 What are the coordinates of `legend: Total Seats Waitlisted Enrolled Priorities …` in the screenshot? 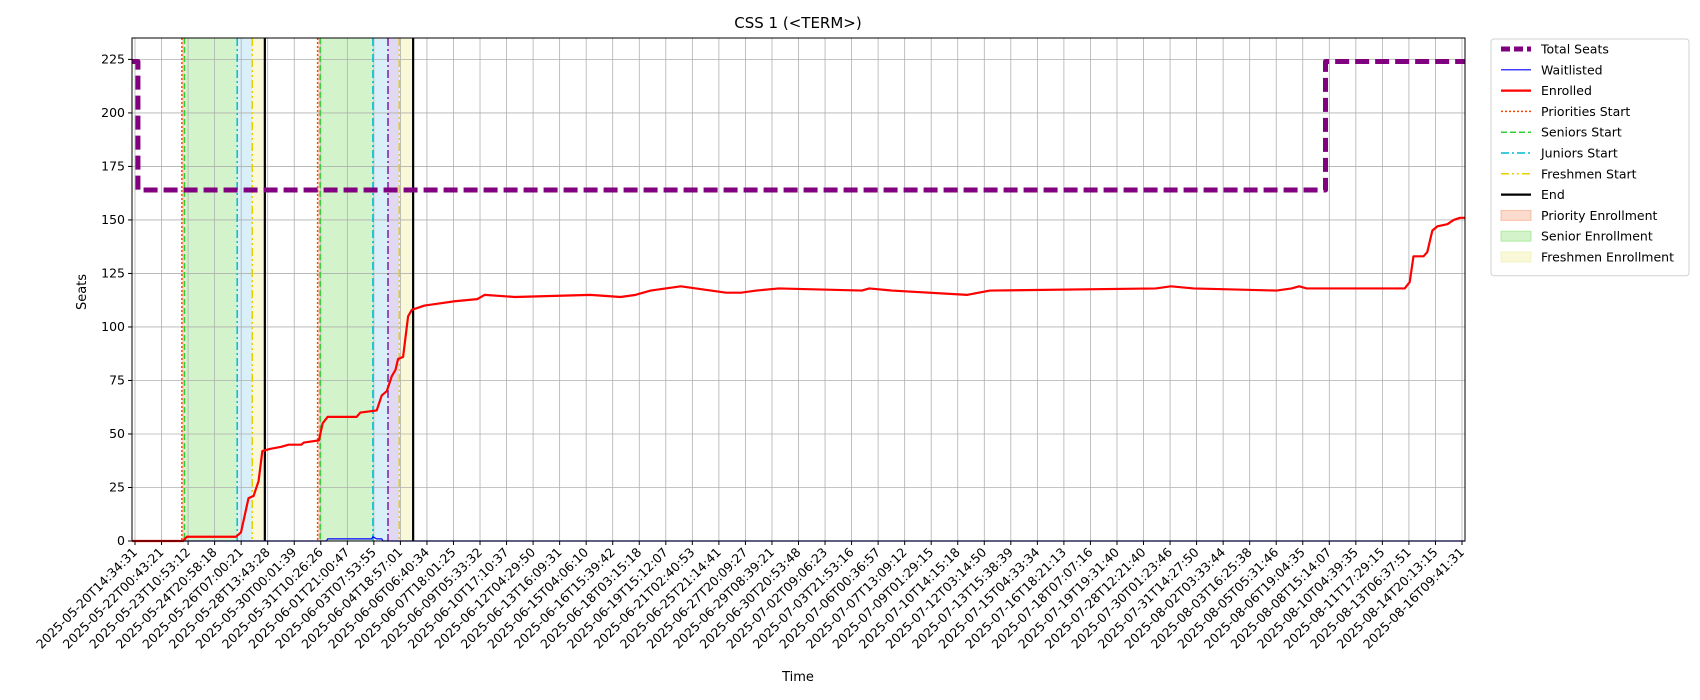 It's located at (1590, 157).